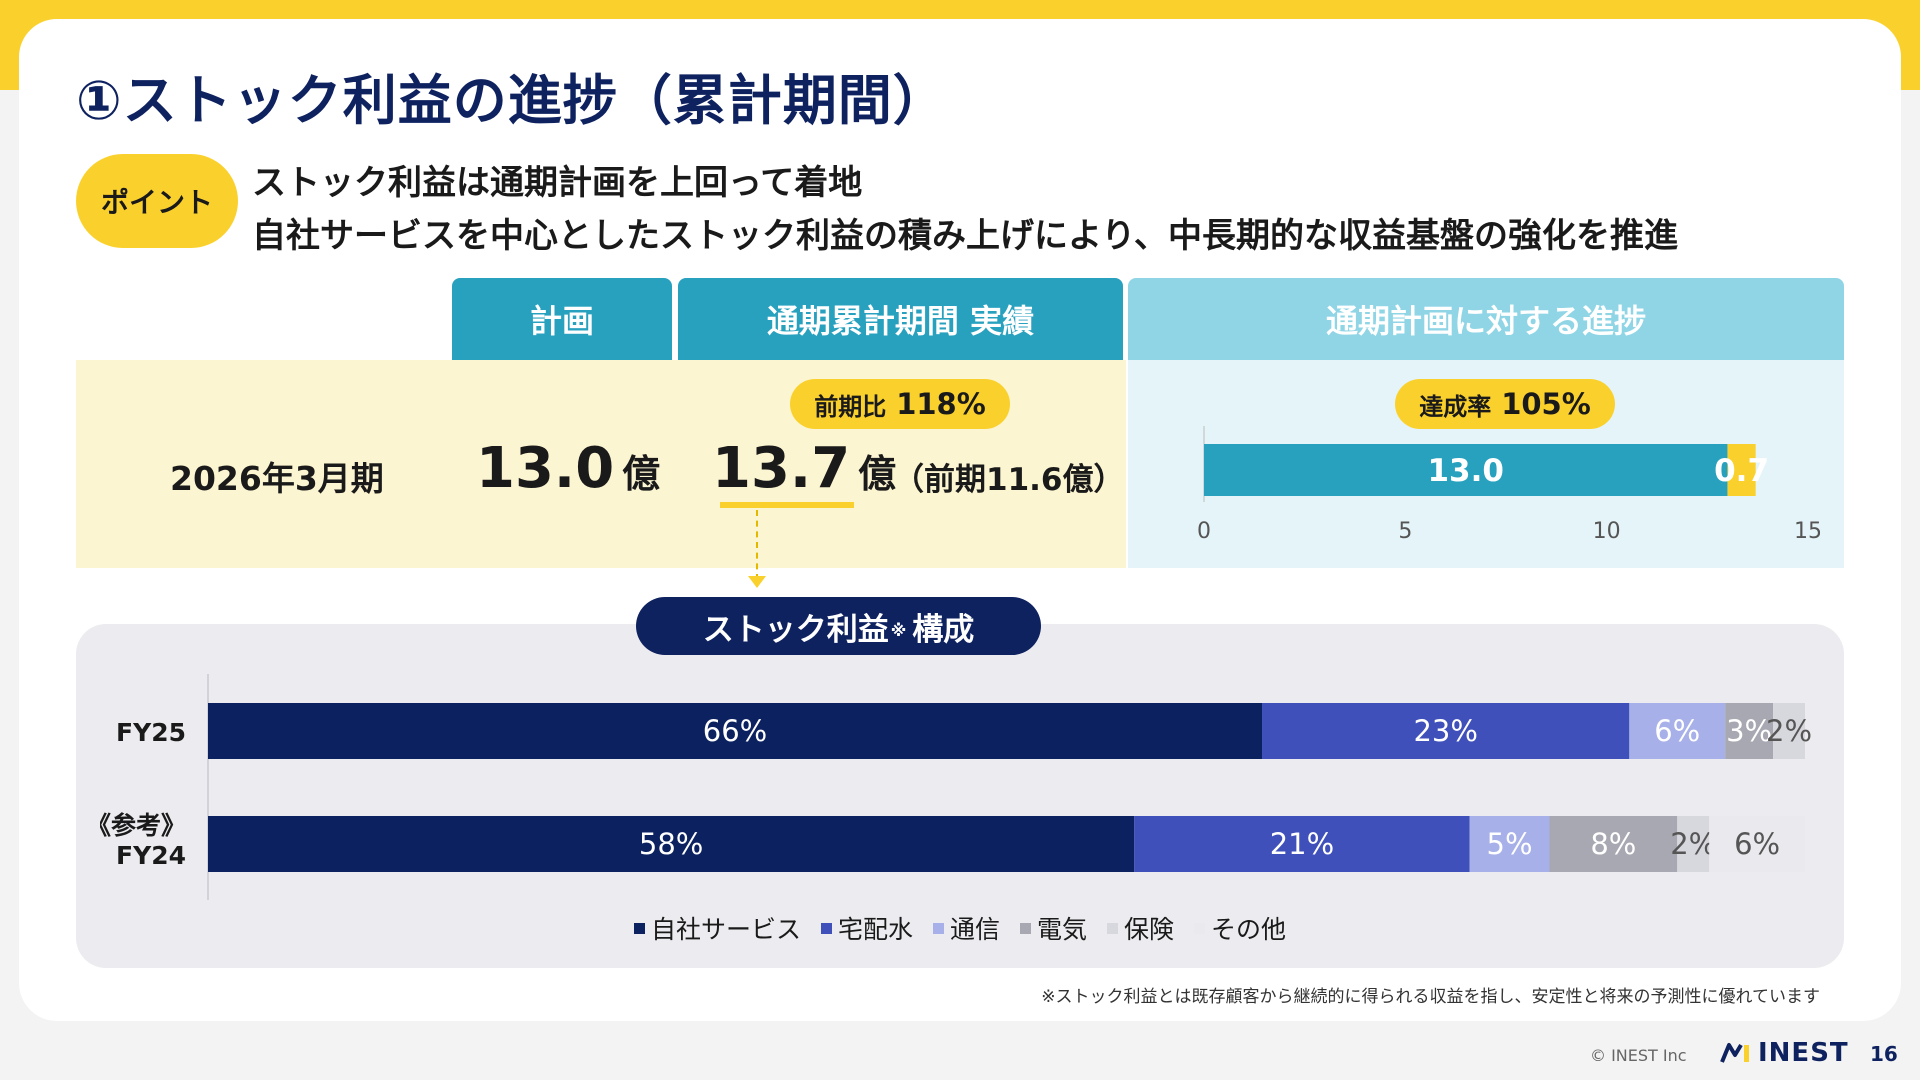 The width and height of the screenshot is (1920, 1080). What do you see at coordinates (277, 478) in the screenshot?
I see `period-label: 2026年3月期` at bounding box center [277, 478].